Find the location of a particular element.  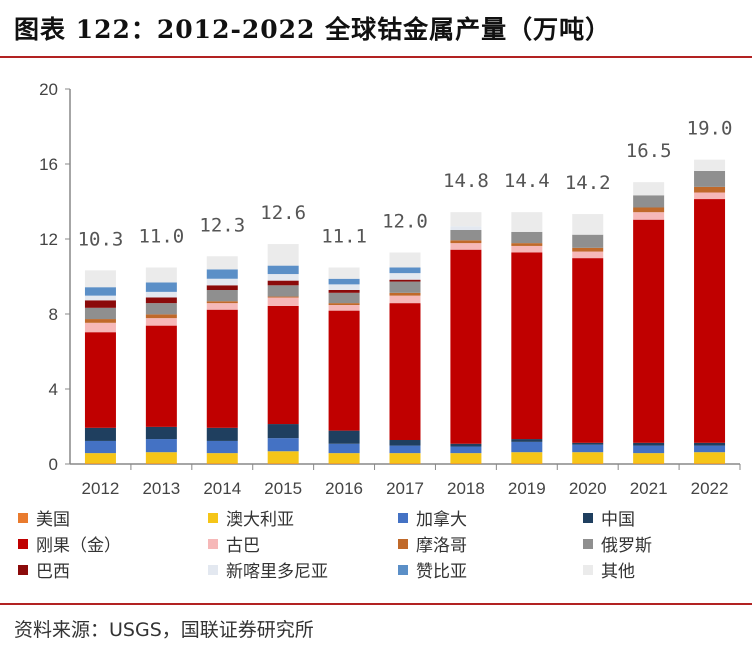

x-tick-label: 2020 is located at coordinates (588, 488).